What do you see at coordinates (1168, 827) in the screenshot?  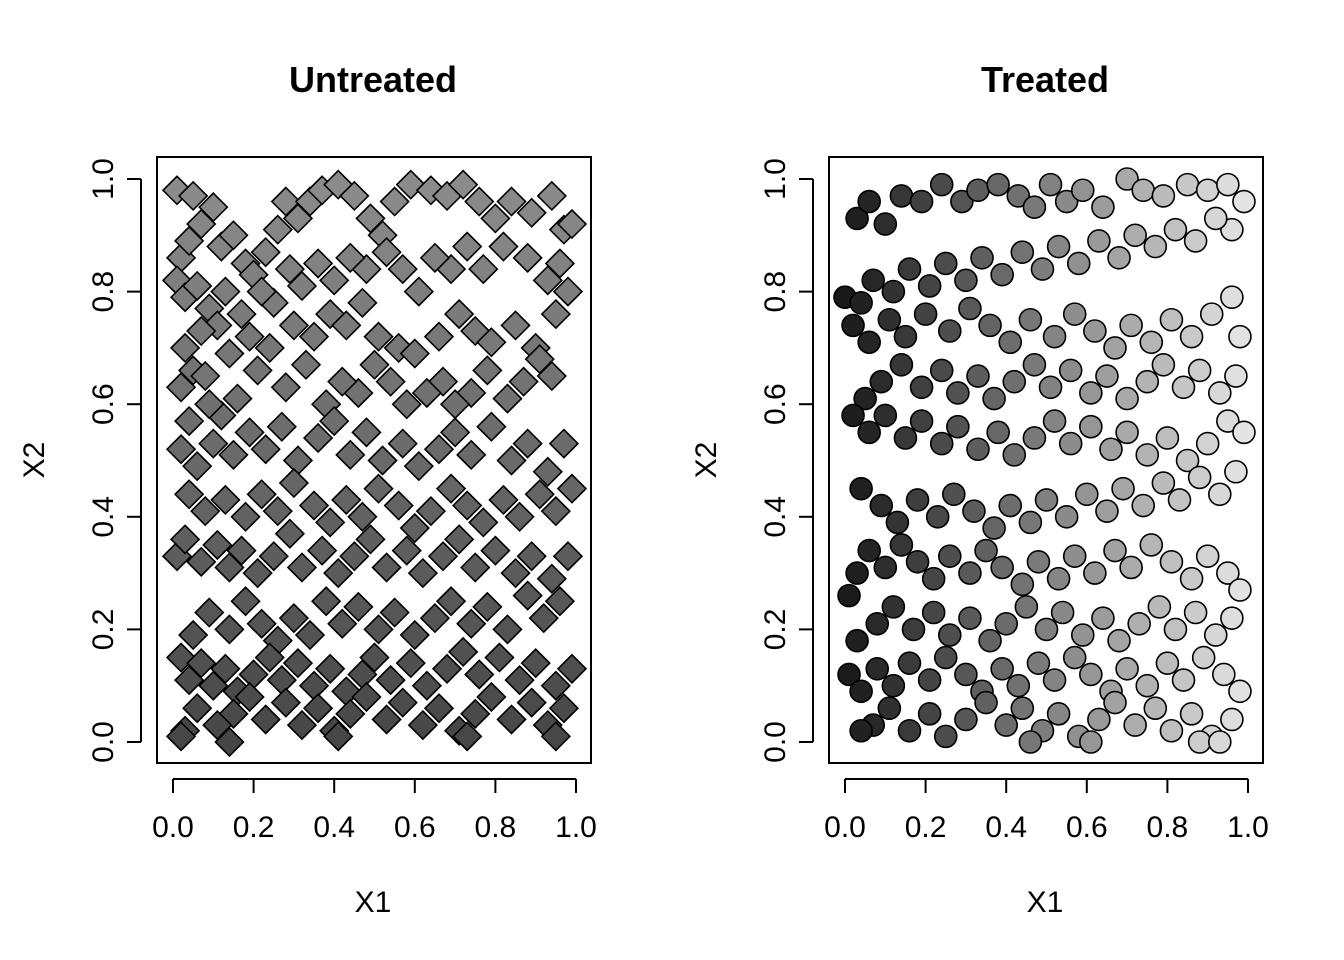 I see `x-tick-label: 0.8` at bounding box center [1168, 827].